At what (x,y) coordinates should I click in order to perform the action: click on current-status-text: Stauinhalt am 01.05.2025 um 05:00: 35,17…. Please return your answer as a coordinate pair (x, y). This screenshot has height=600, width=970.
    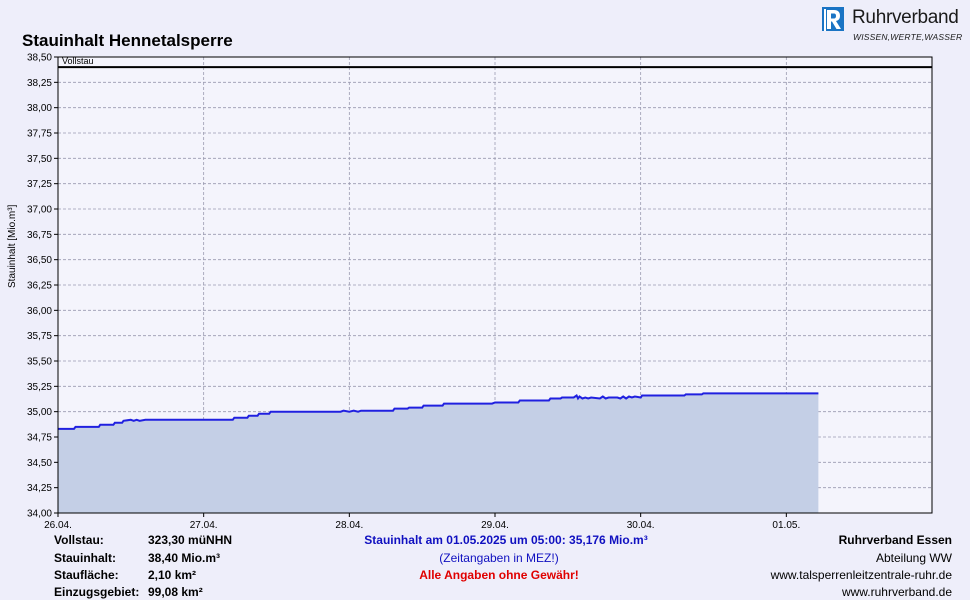
    Looking at the image, I should click on (506, 540).